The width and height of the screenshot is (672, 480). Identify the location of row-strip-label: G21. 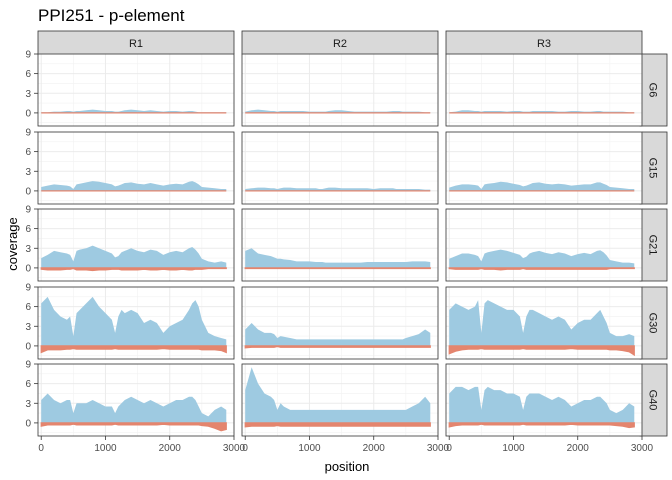
(653, 245).